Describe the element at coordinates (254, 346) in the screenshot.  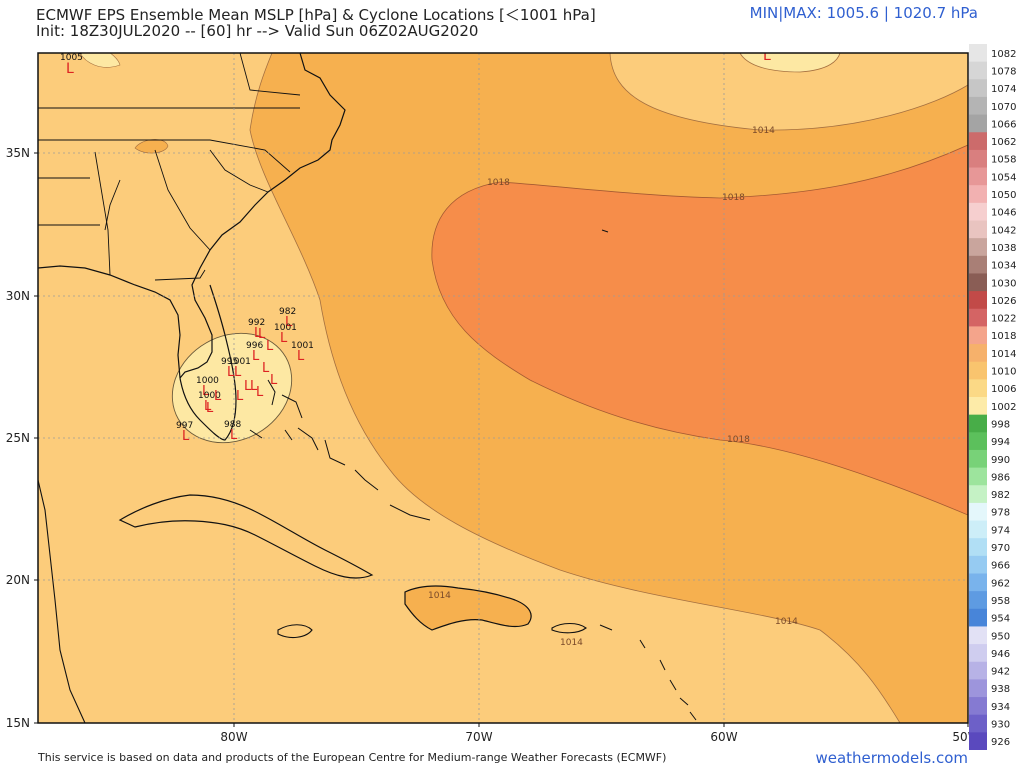
I see `cyclone-label: 996` at that location.